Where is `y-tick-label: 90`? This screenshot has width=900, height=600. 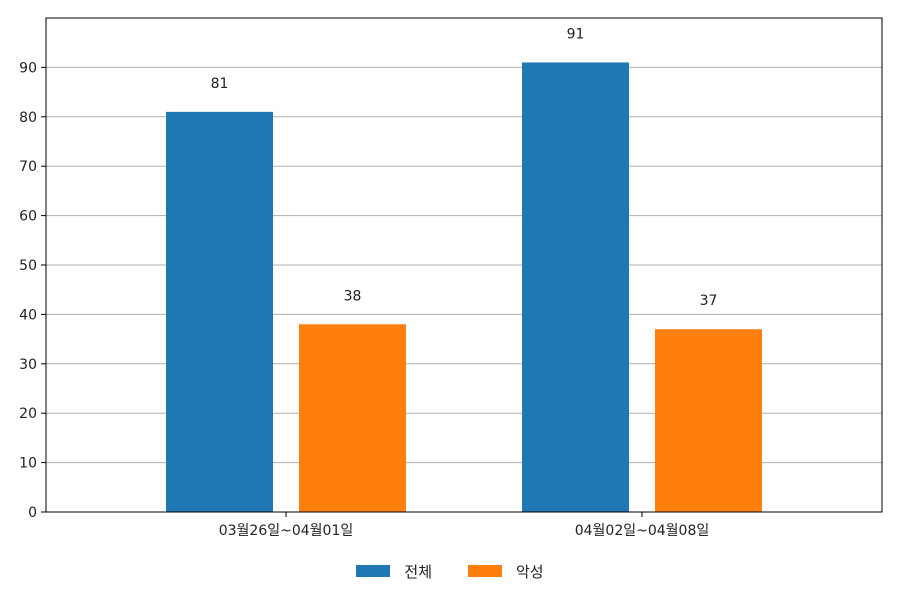 y-tick-label: 90 is located at coordinates (28, 68).